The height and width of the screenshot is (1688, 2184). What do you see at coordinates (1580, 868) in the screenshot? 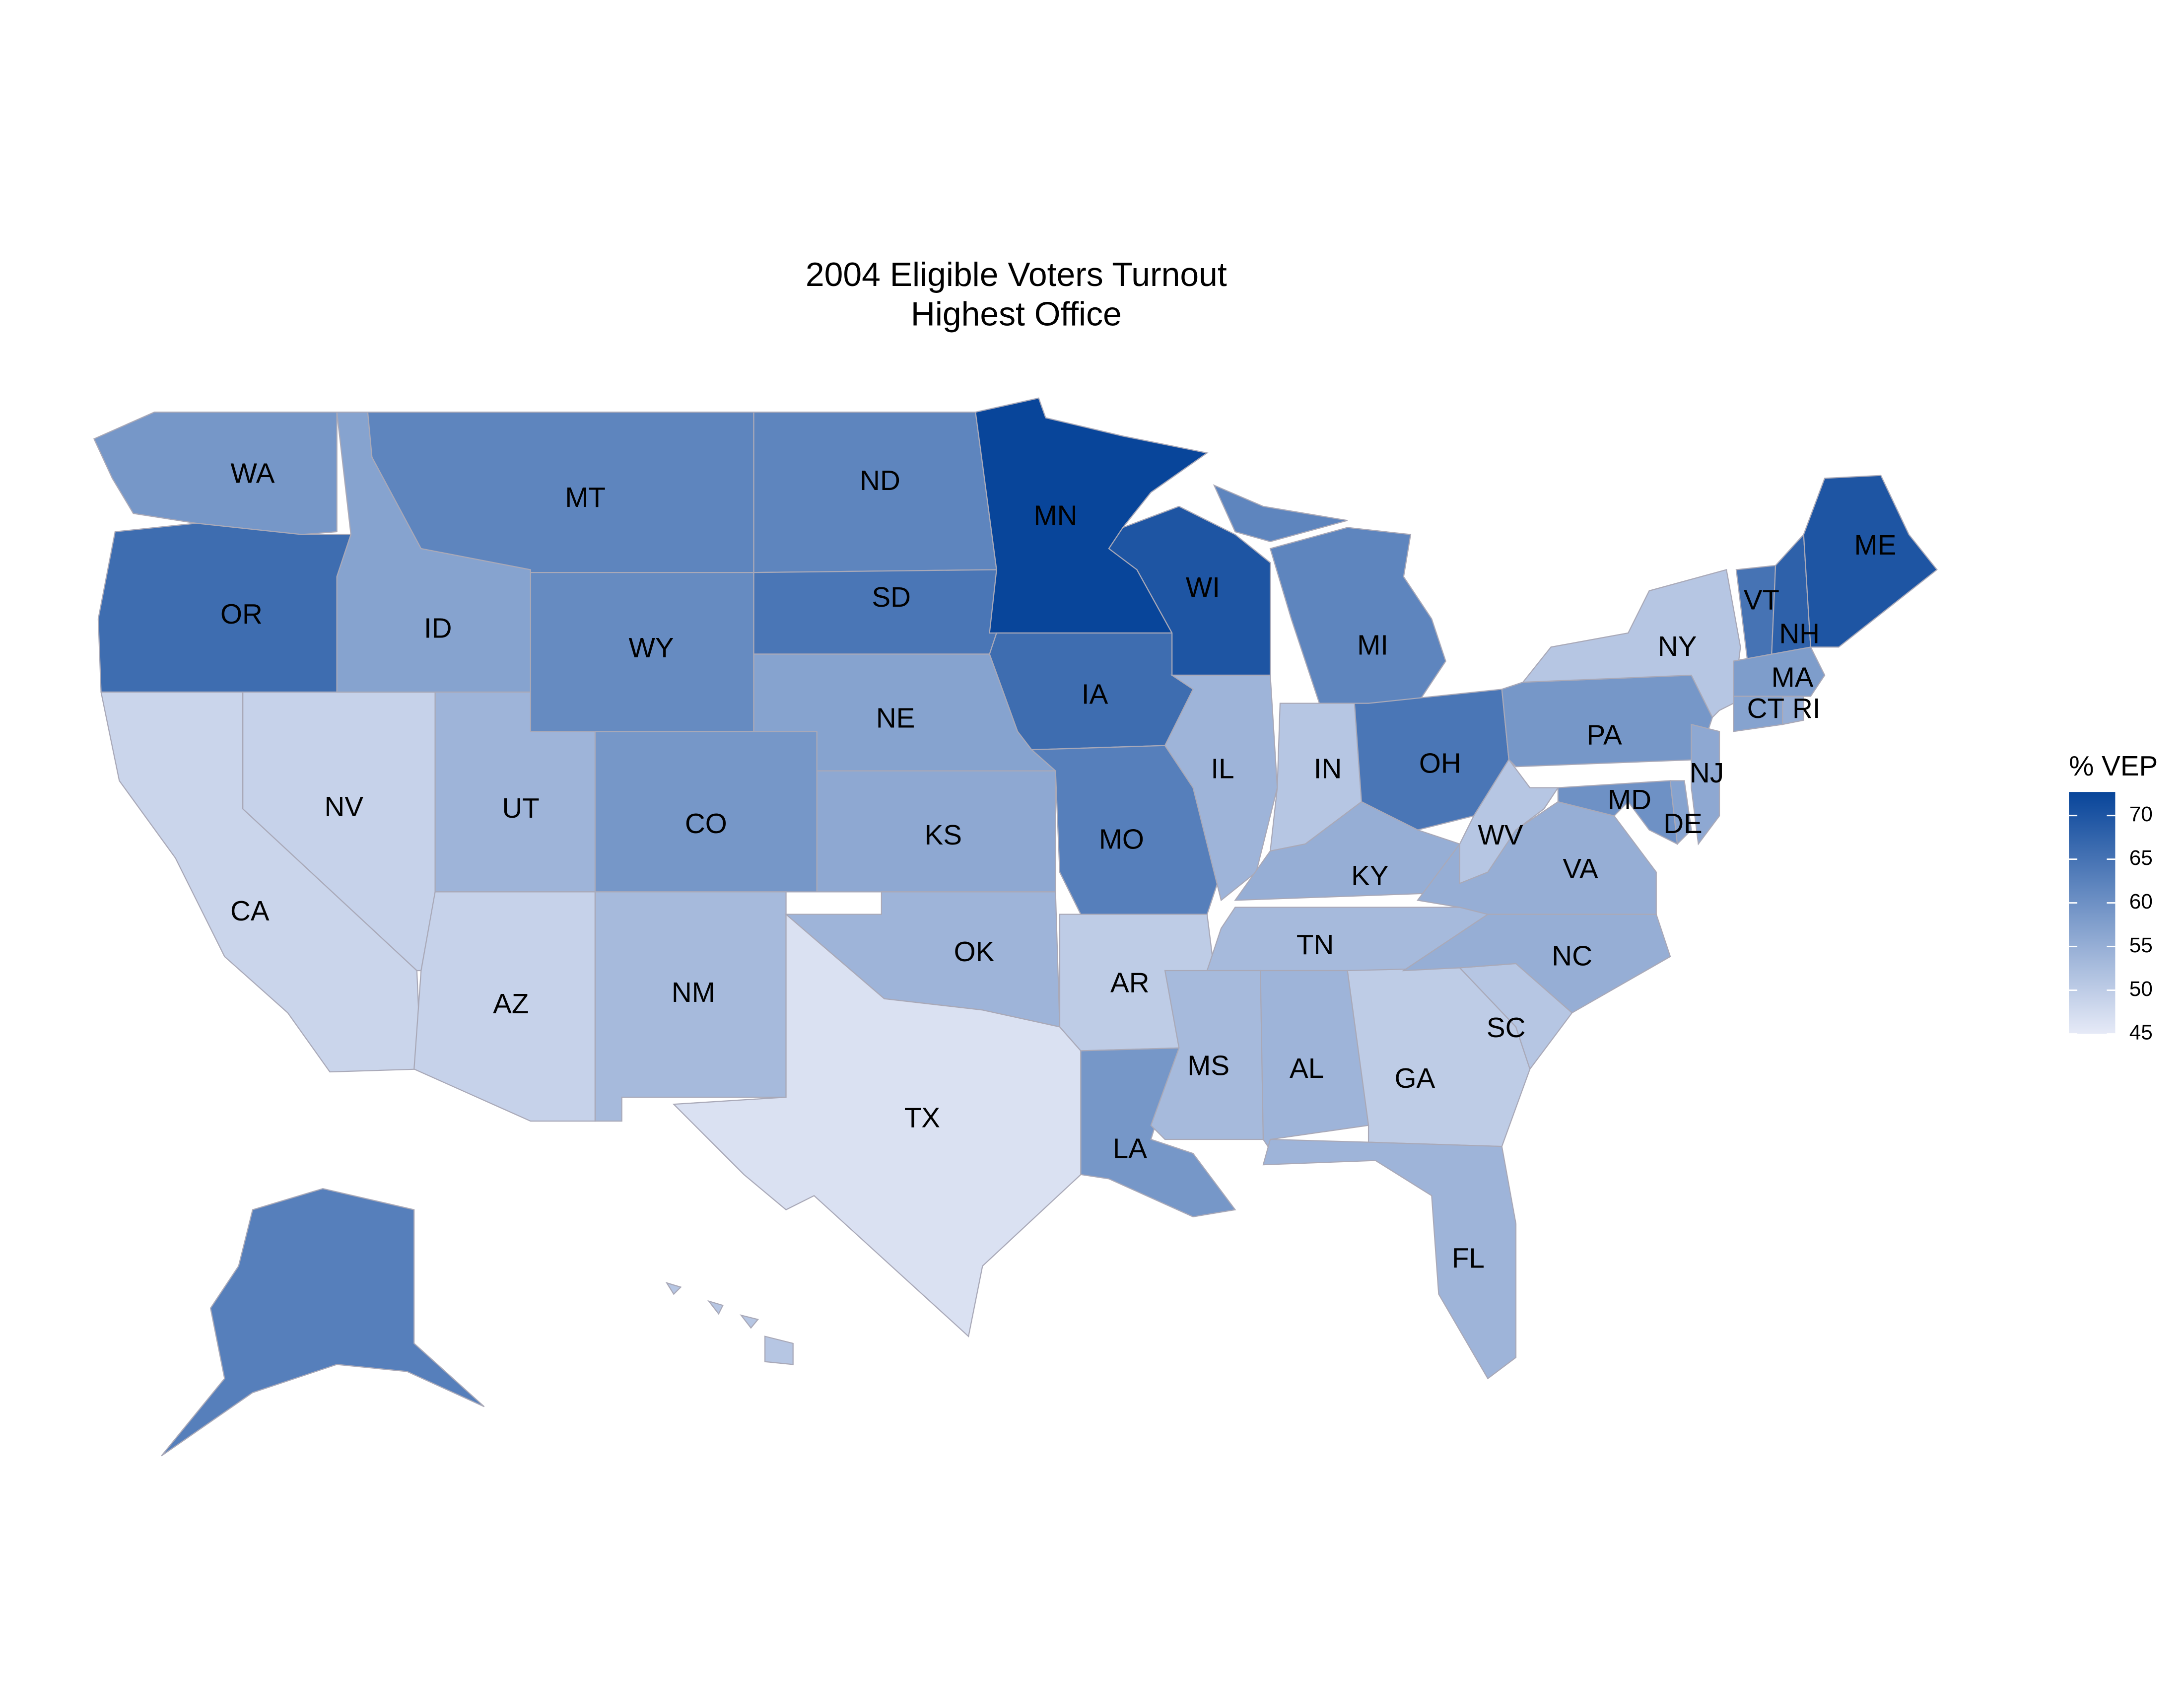
I see `state-label: VA` at bounding box center [1580, 868].